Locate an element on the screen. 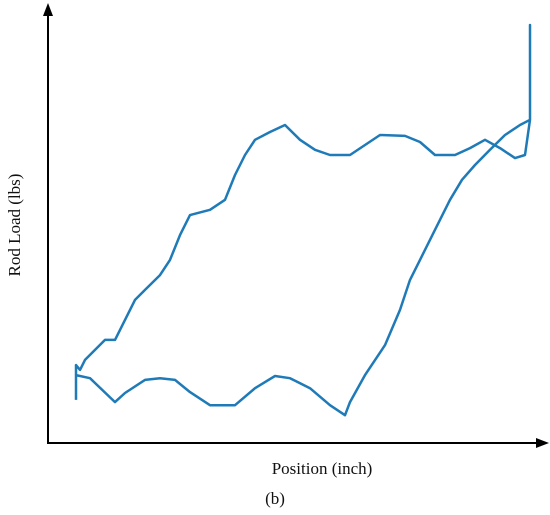 Image resolution: width=550 pixels, height=515 pixels. y-axis-label: Rod Load (lbs) is located at coordinates (14, 225).